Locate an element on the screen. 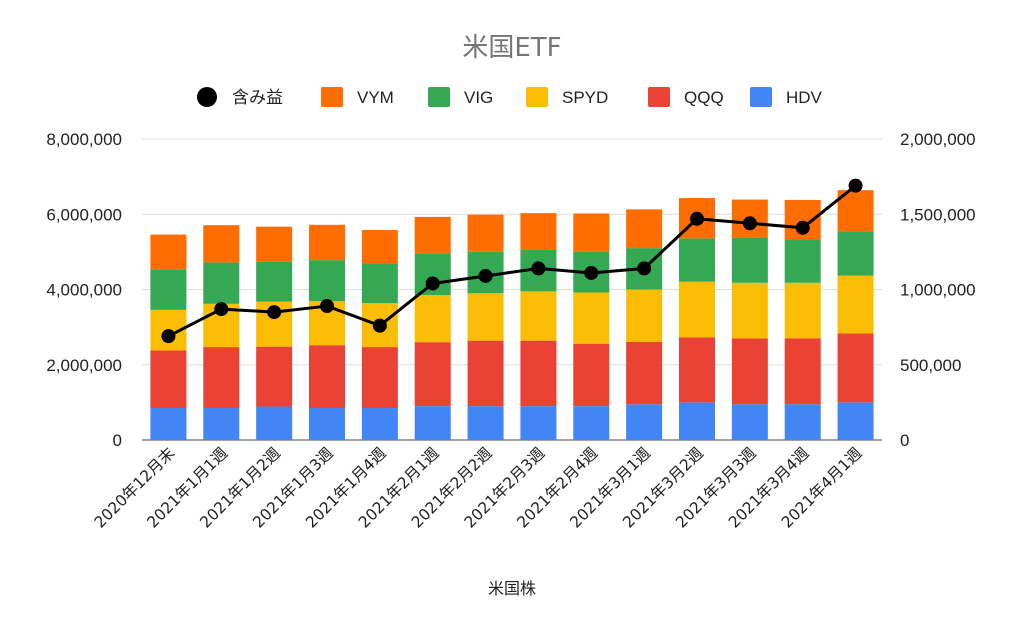  legend-item: VYM is located at coordinates (357, 97).